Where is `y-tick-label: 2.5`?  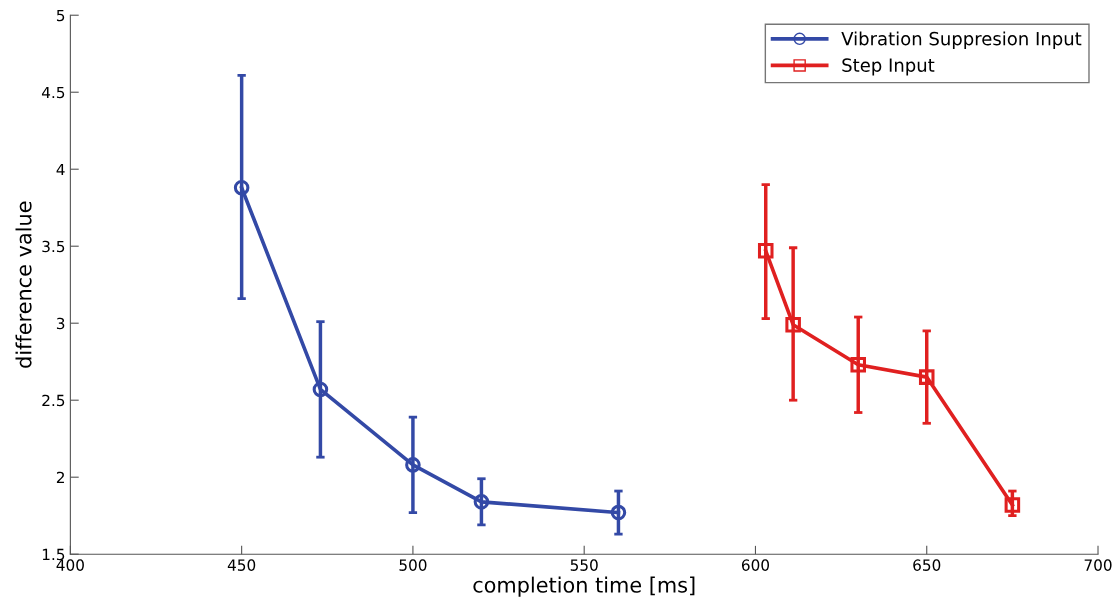
y-tick-label: 2.5 is located at coordinates (53, 400).